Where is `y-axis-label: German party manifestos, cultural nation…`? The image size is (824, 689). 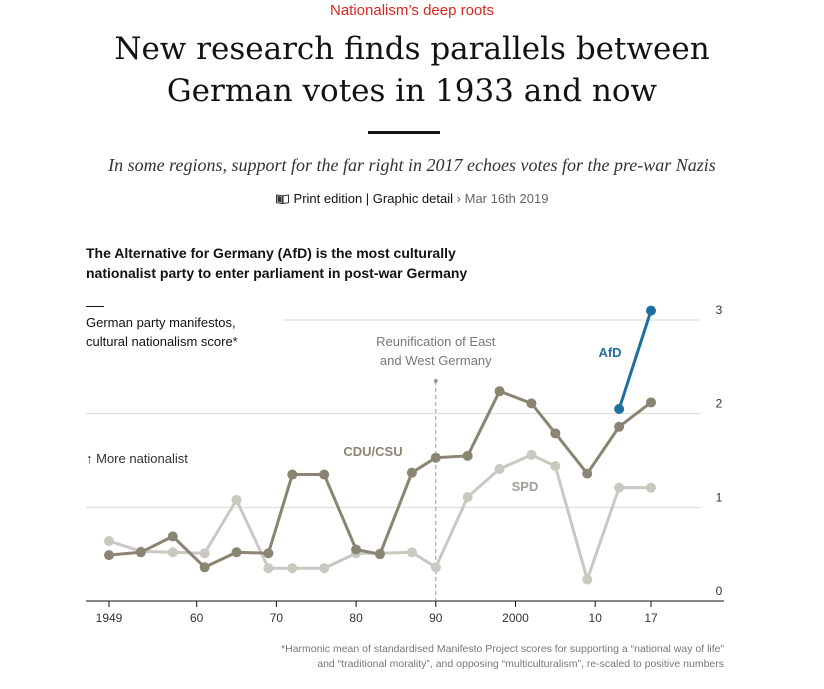
y-axis-label: German party manifestos, cultural nation… is located at coordinates (186, 332).